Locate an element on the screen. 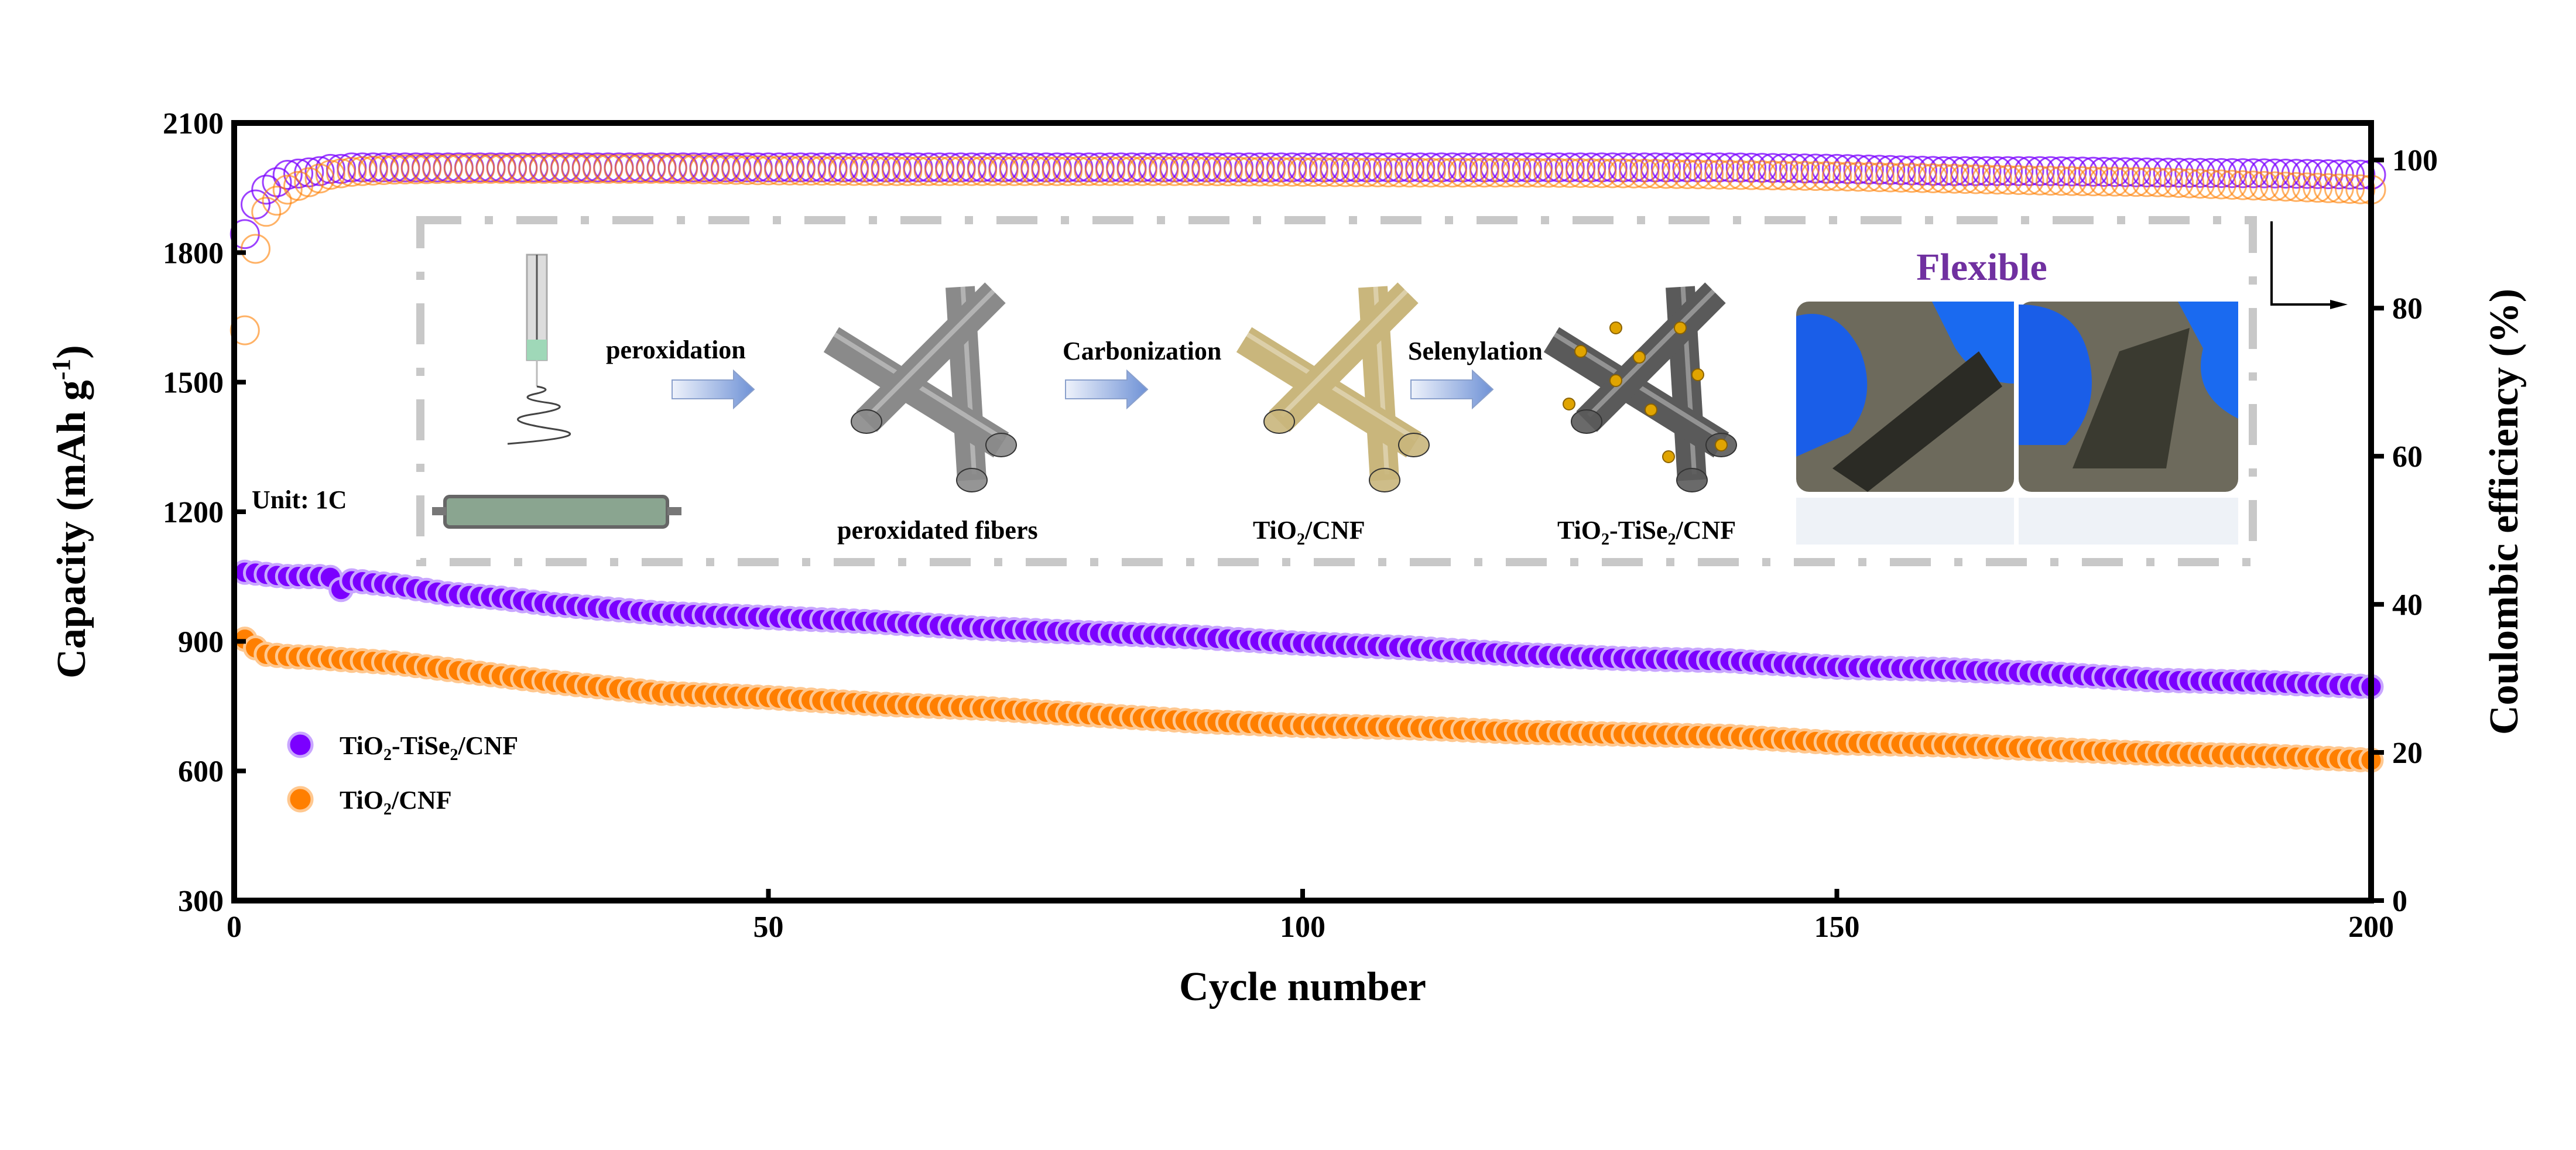 Image resolution: width=2576 pixels, height=1150 pixels. y2-tick-label: 0 is located at coordinates (2399, 902).